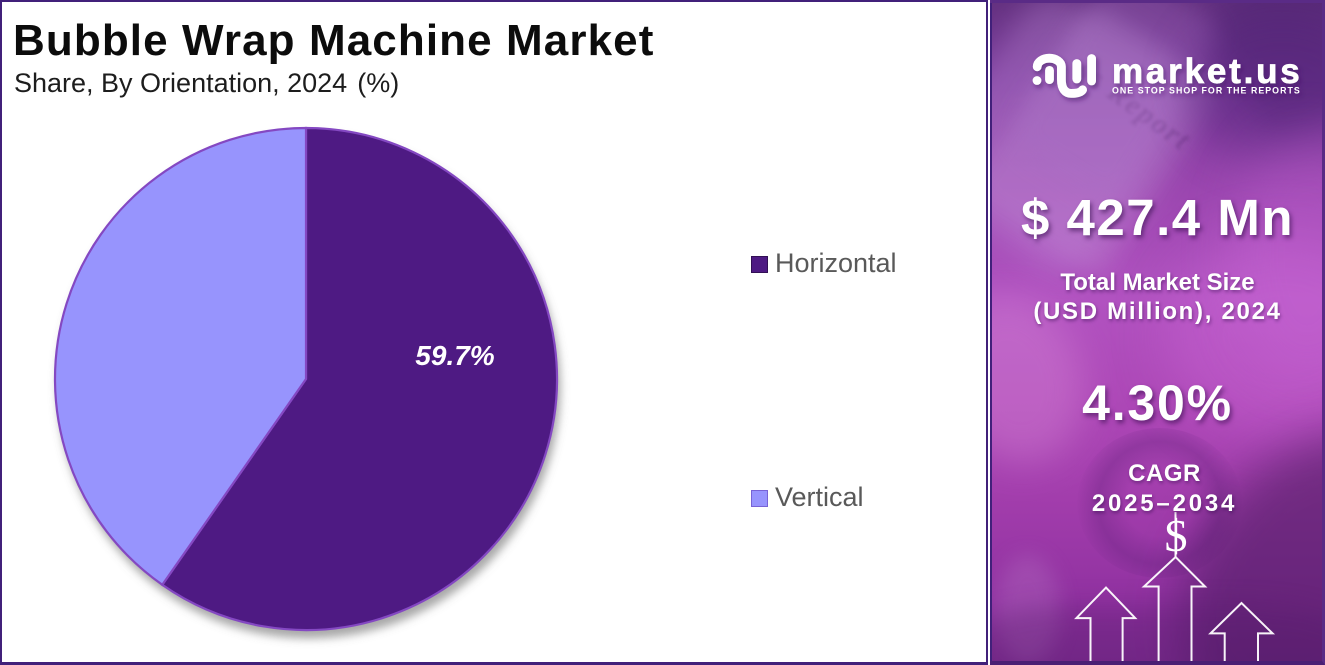 The width and height of the screenshot is (1325, 665). I want to click on svg-text: 59.7%, so click(454, 355).